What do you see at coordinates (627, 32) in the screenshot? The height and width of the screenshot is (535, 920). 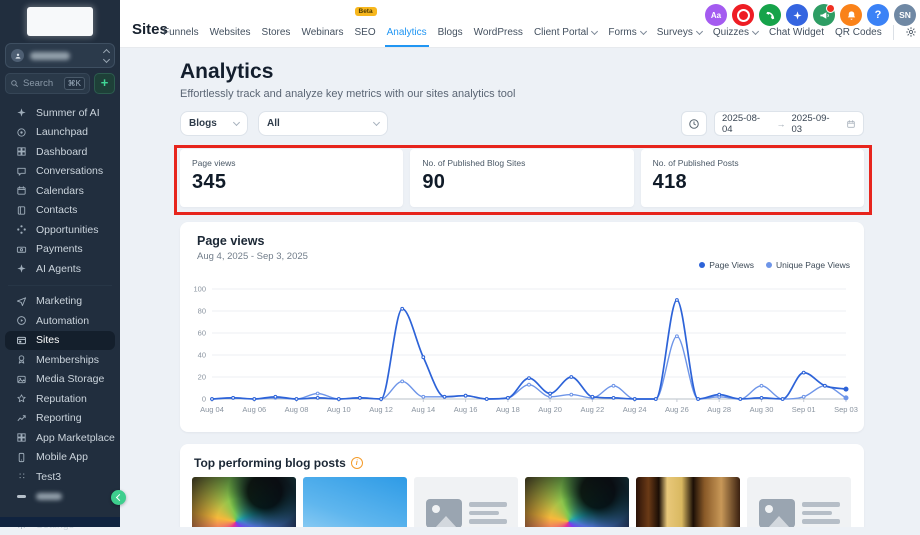 I see `tab-forms: Forms` at bounding box center [627, 32].